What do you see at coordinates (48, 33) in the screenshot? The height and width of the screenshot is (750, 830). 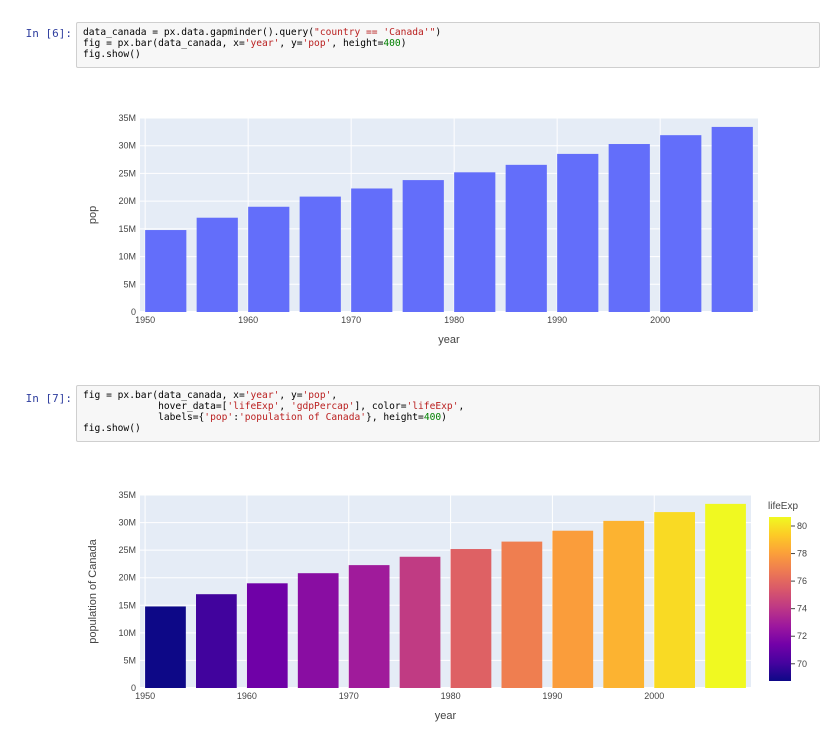 I see `cell-prompt: In [6]:` at bounding box center [48, 33].